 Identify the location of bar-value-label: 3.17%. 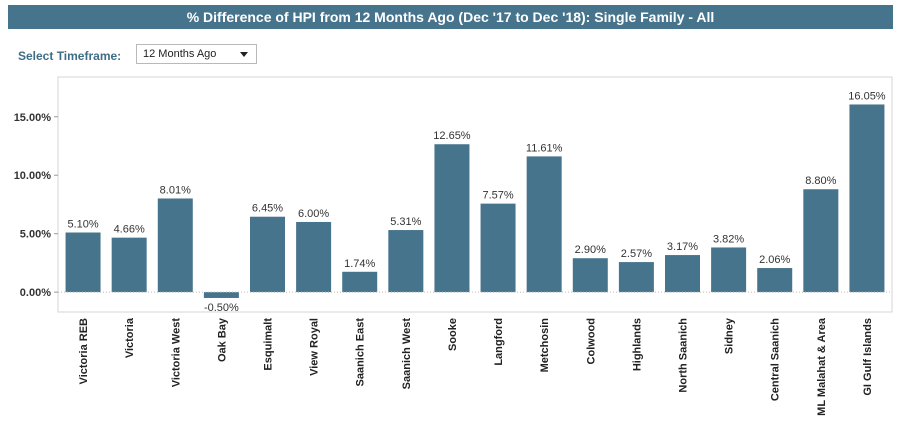
(682, 247).